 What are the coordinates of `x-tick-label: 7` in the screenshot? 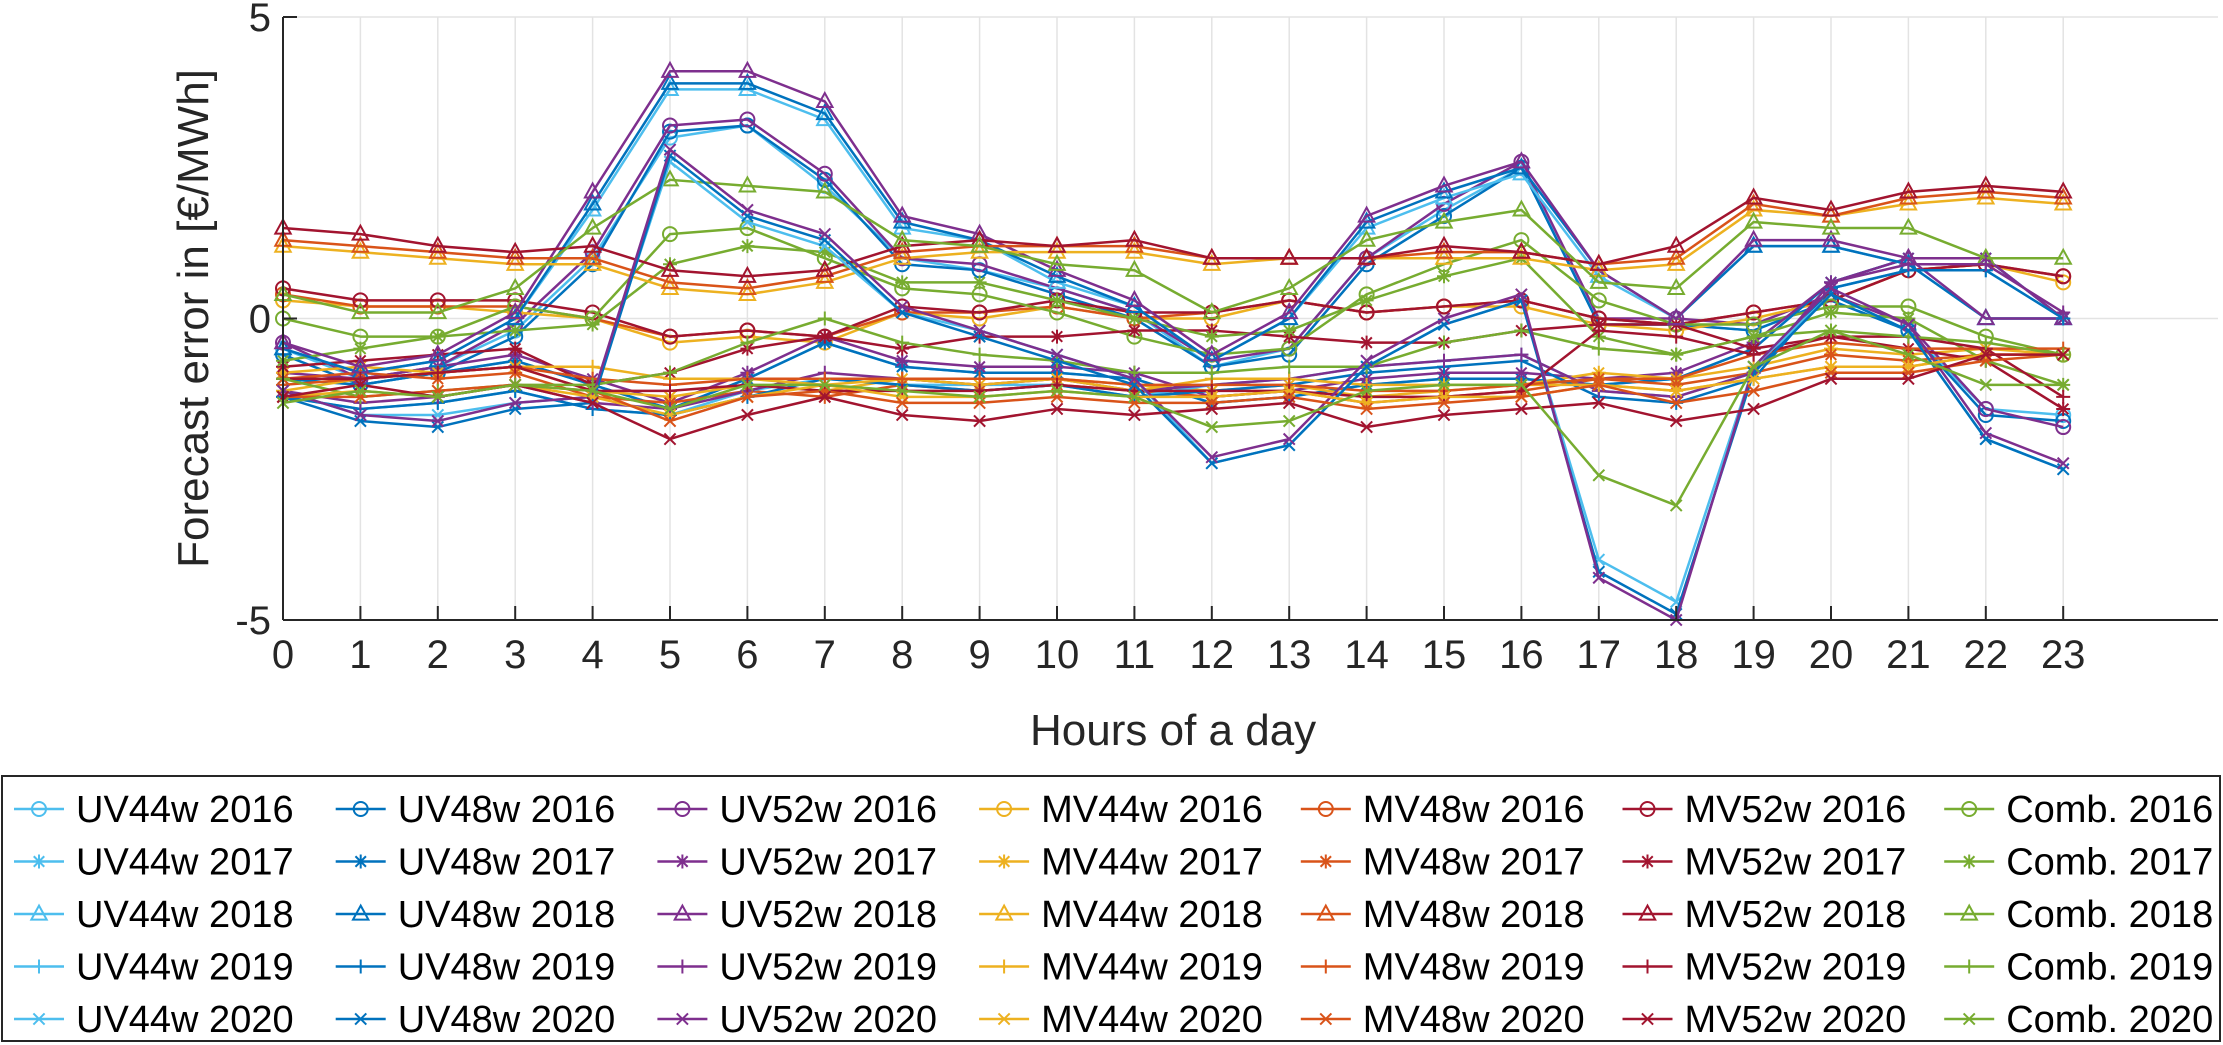 It's located at (825, 655).